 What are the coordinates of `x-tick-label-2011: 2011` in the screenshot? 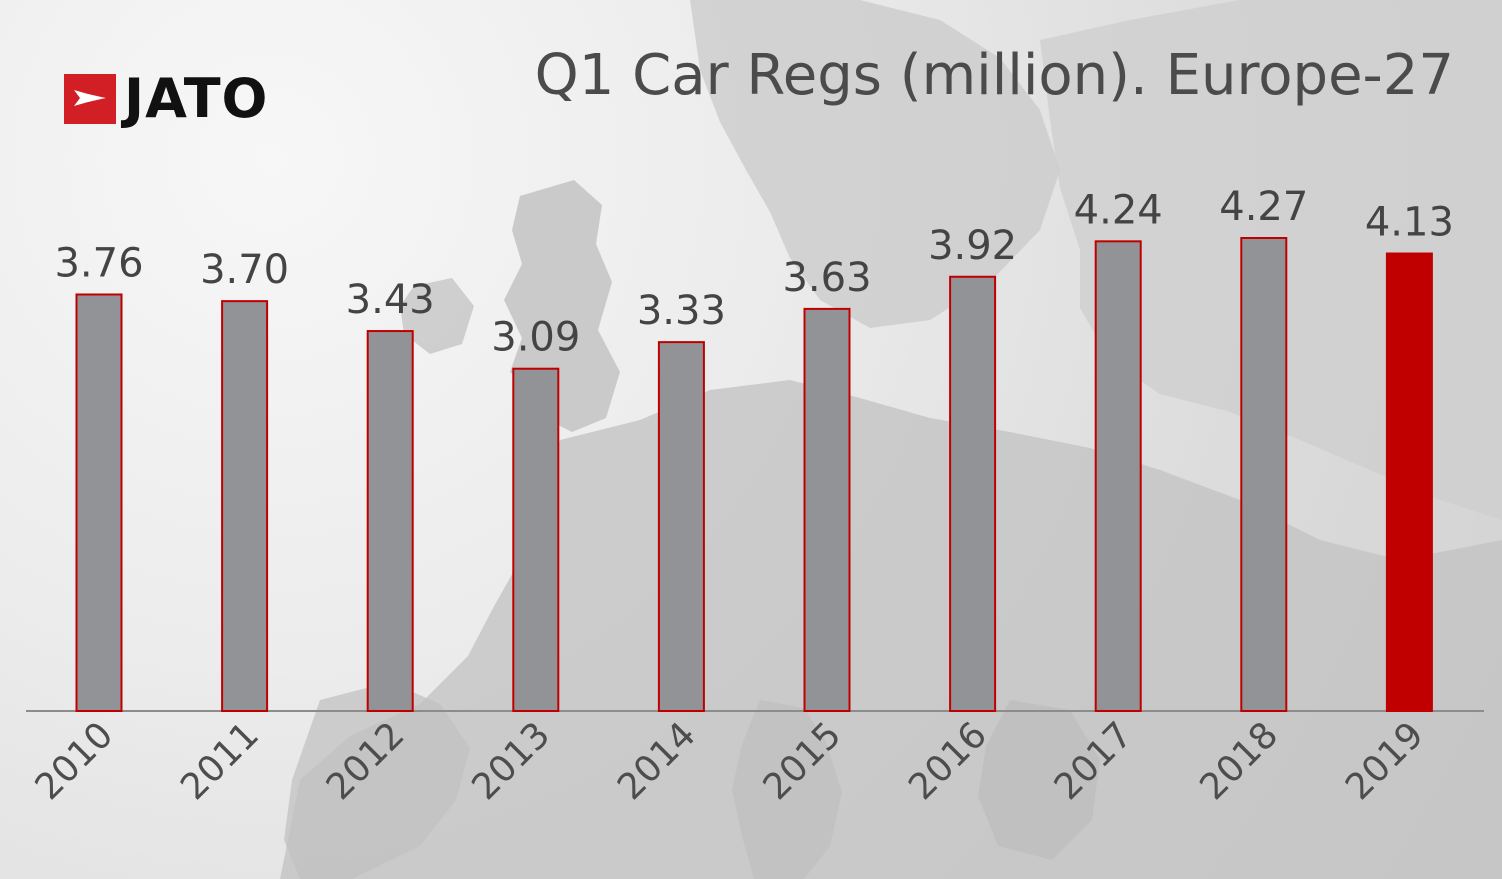 It's located at (220, 761).